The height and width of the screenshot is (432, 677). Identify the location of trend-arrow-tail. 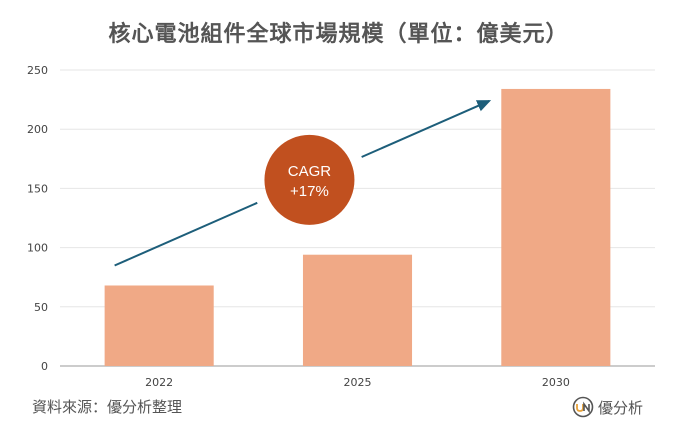
(186, 234).